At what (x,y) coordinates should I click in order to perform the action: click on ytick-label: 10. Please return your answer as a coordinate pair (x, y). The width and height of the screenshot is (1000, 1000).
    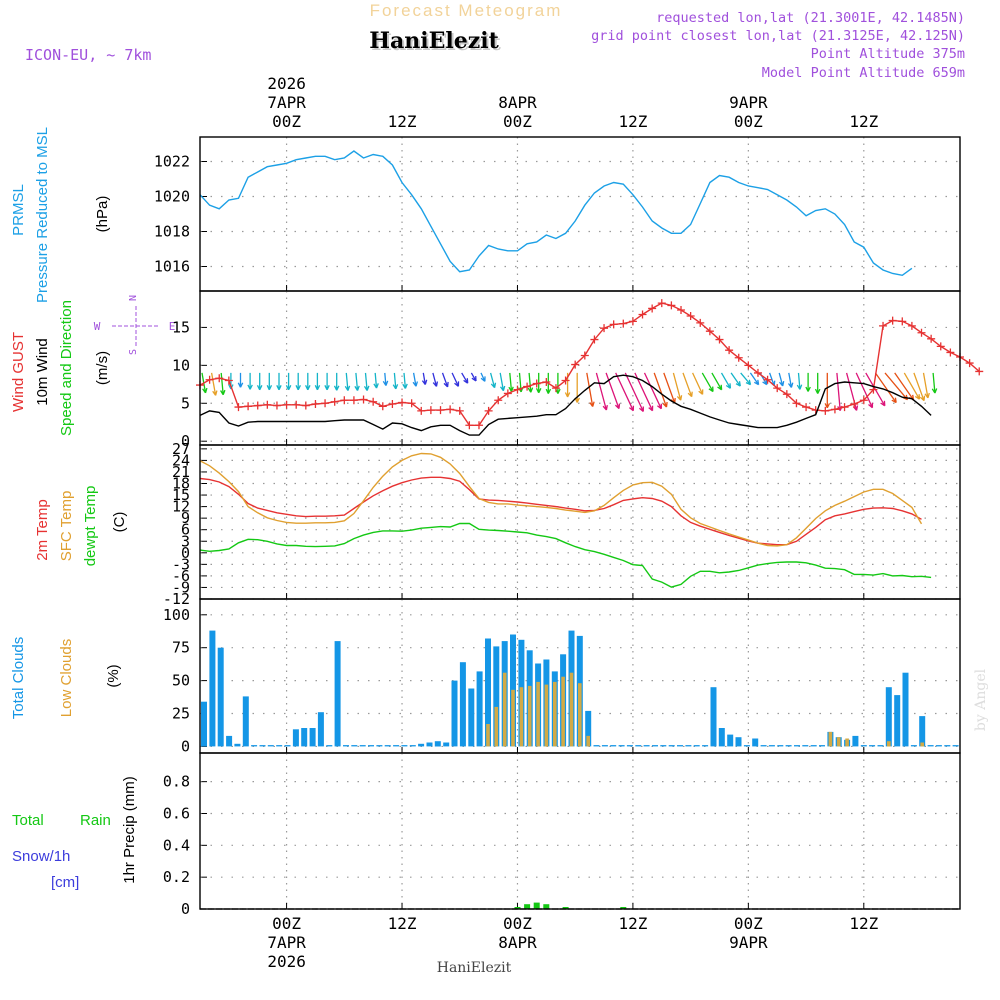
    Looking at the image, I should click on (181, 365).